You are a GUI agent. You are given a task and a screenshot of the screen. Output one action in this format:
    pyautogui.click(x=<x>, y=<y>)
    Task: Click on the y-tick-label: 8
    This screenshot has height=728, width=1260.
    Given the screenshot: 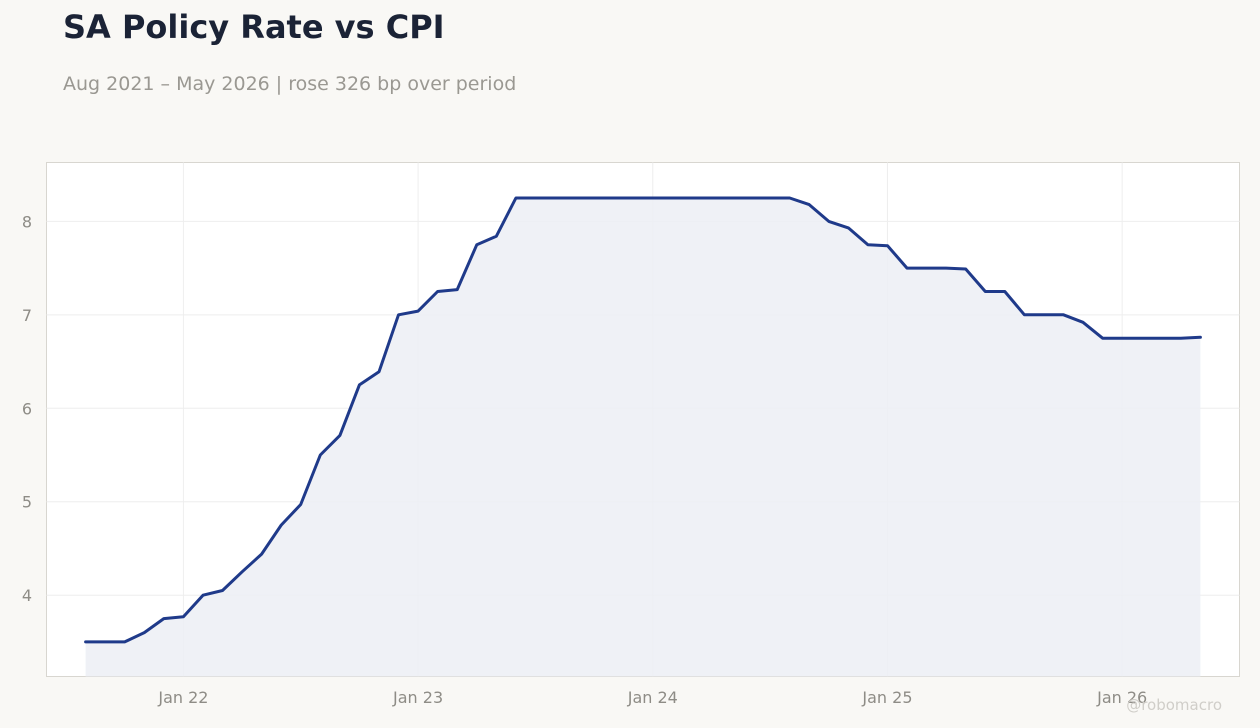 What is the action you would take?
    pyautogui.click(x=27, y=221)
    